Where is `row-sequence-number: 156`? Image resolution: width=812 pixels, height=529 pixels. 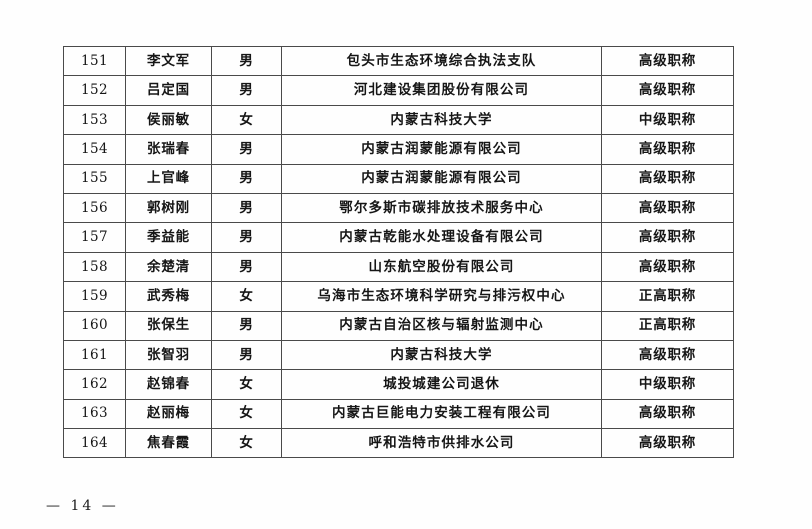 row-sequence-number: 156 is located at coordinates (94, 208).